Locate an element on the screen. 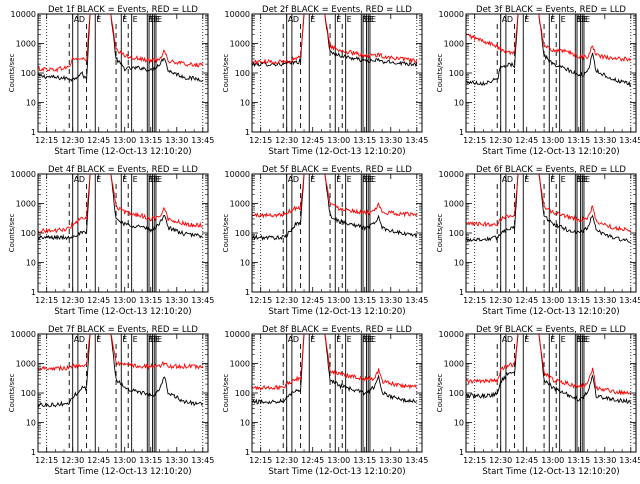 The image size is (640, 484). x-tick-label: 12:45 is located at coordinates (312, 300).